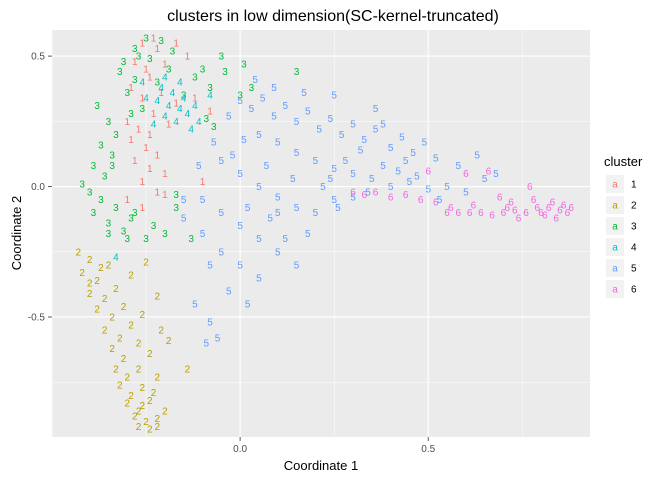 The width and height of the screenshot is (672, 480). I want to click on x-tick-label: 0.5, so click(428, 449).